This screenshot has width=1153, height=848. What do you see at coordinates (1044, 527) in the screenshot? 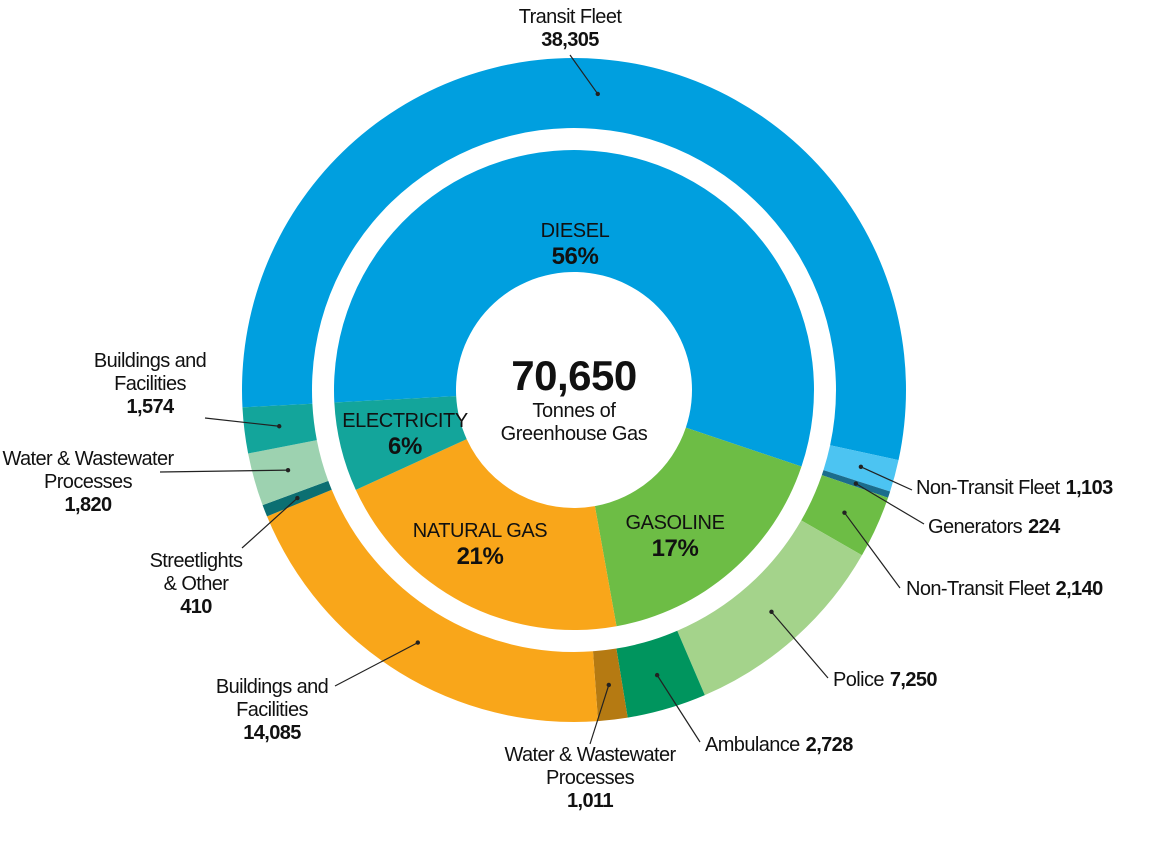
I see `outer-value-label: 224` at bounding box center [1044, 527].